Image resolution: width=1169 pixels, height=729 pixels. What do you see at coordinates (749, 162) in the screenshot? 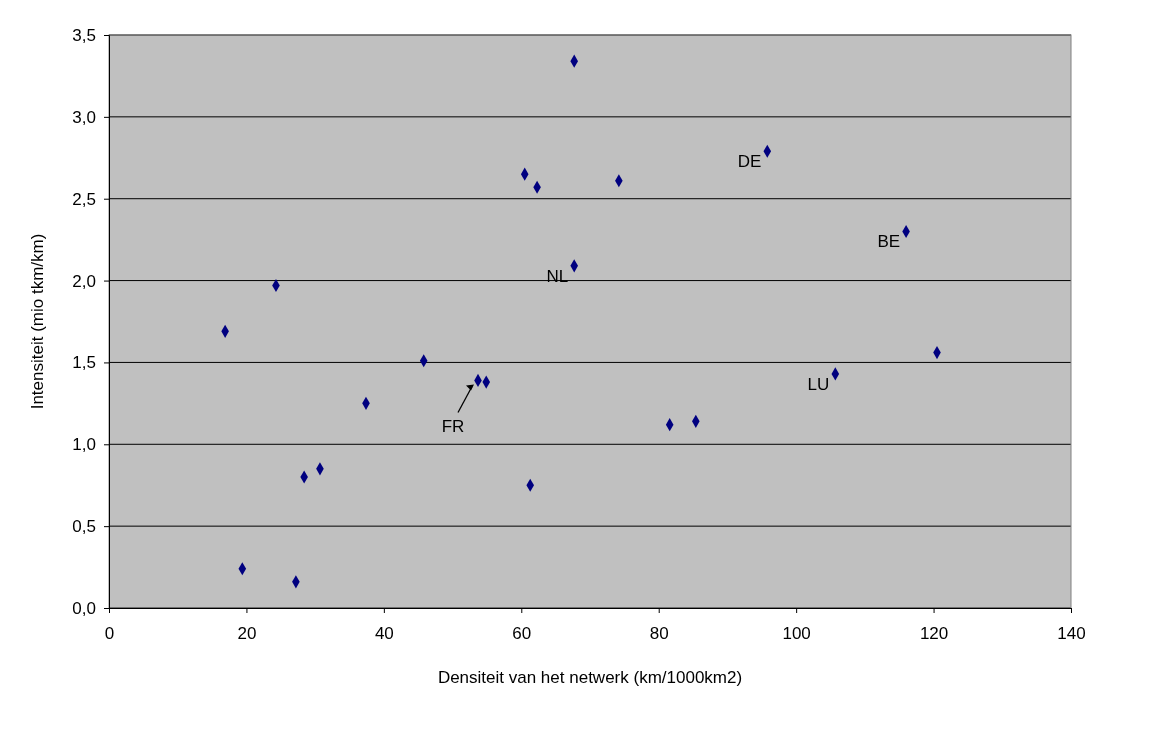
I see `annotation: DE` at bounding box center [749, 162].